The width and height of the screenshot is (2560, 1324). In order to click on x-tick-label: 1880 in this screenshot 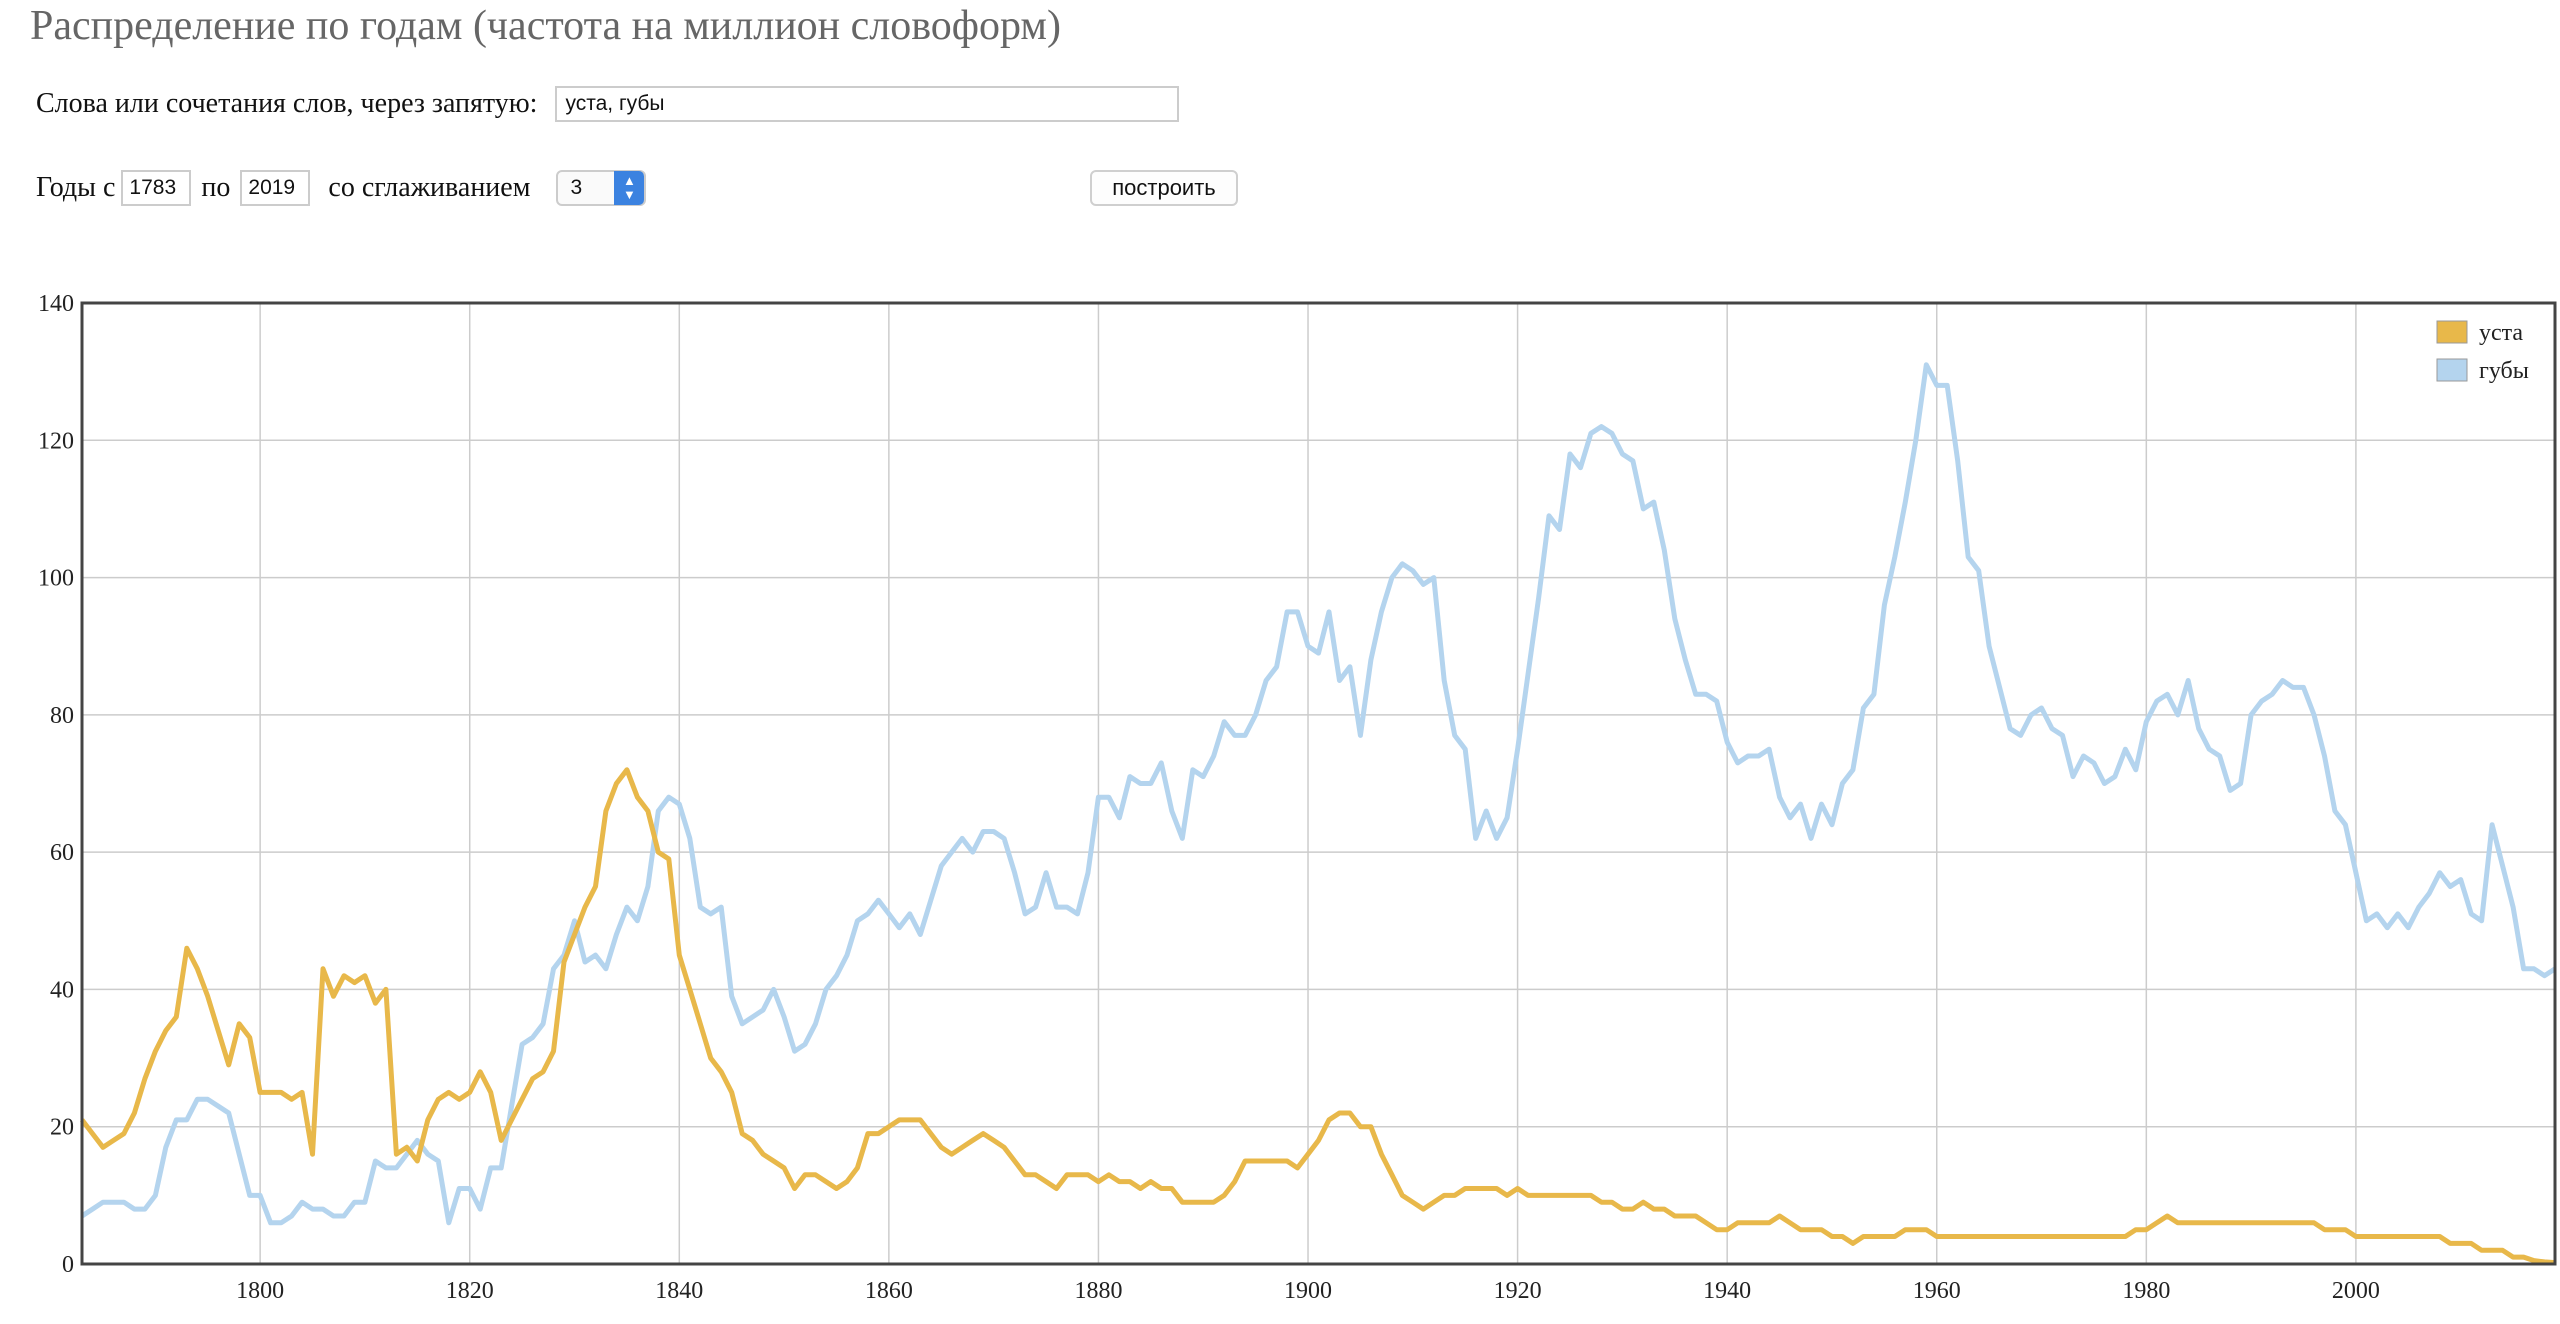, I will do `click(1098, 1291)`.